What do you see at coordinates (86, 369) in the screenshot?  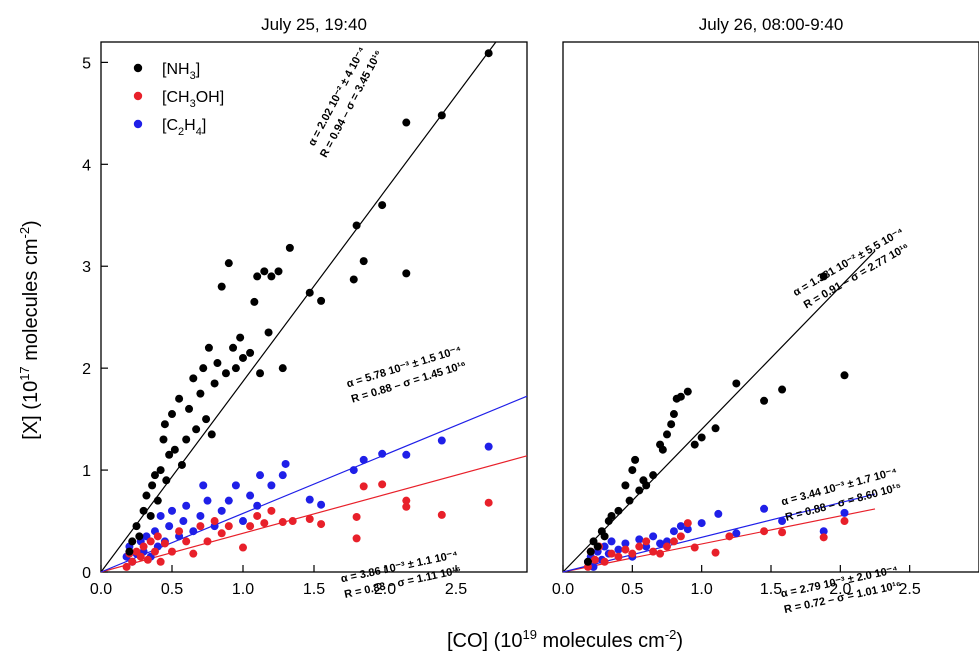 I see `y-tick-label: 2` at bounding box center [86, 369].